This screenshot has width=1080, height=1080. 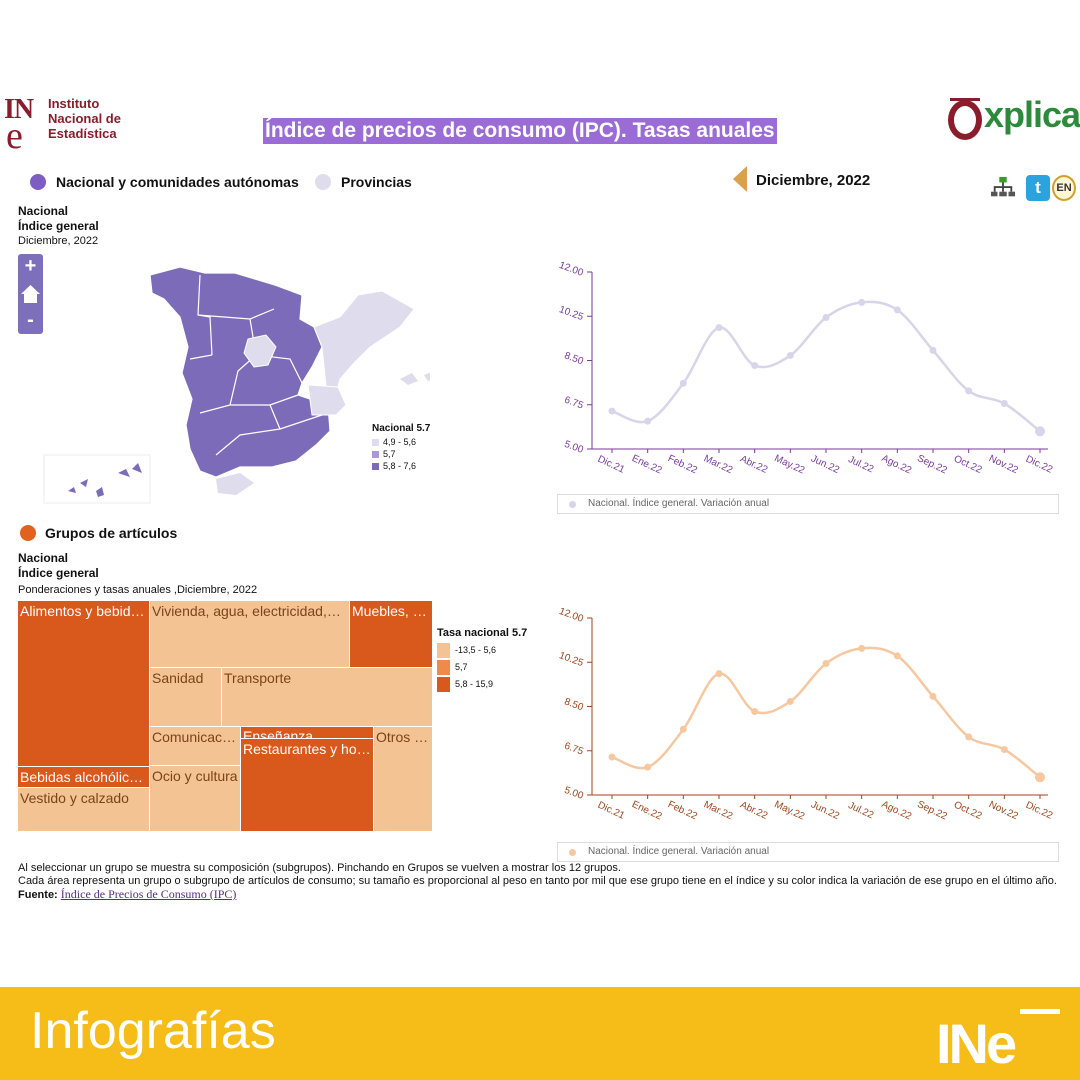 I want to click on x-tick-label: Dic.22, so click(x=1039, y=465).